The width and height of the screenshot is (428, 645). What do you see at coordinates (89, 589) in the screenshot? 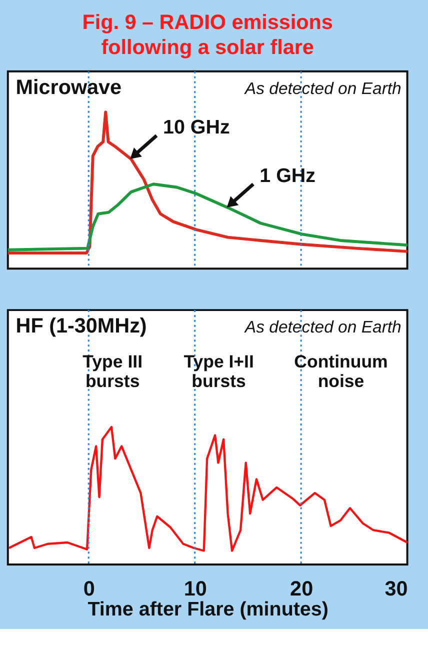
I see `x-tick-label: 0` at bounding box center [89, 589].